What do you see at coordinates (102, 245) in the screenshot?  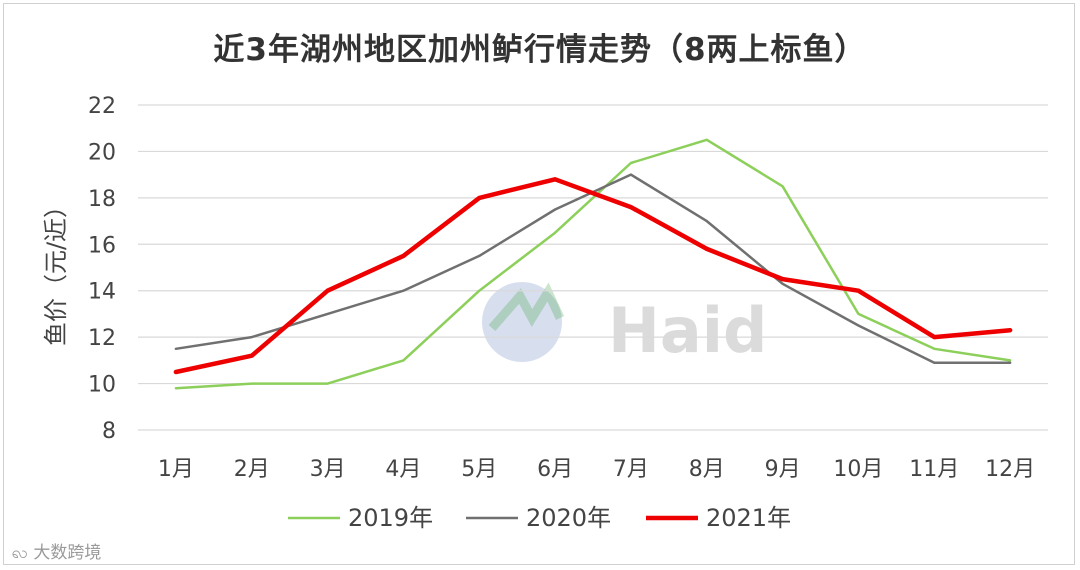 I see `y-tick-label: 16` at bounding box center [102, 245].